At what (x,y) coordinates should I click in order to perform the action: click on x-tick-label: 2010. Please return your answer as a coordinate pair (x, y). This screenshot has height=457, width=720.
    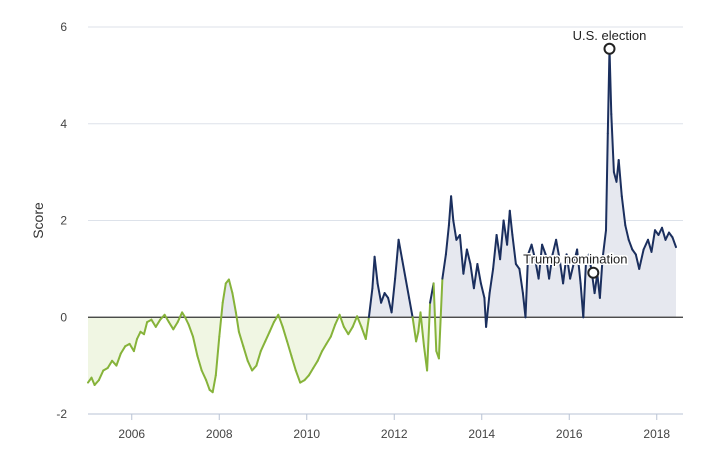
    Looking at the image, I should click on (306, 434).